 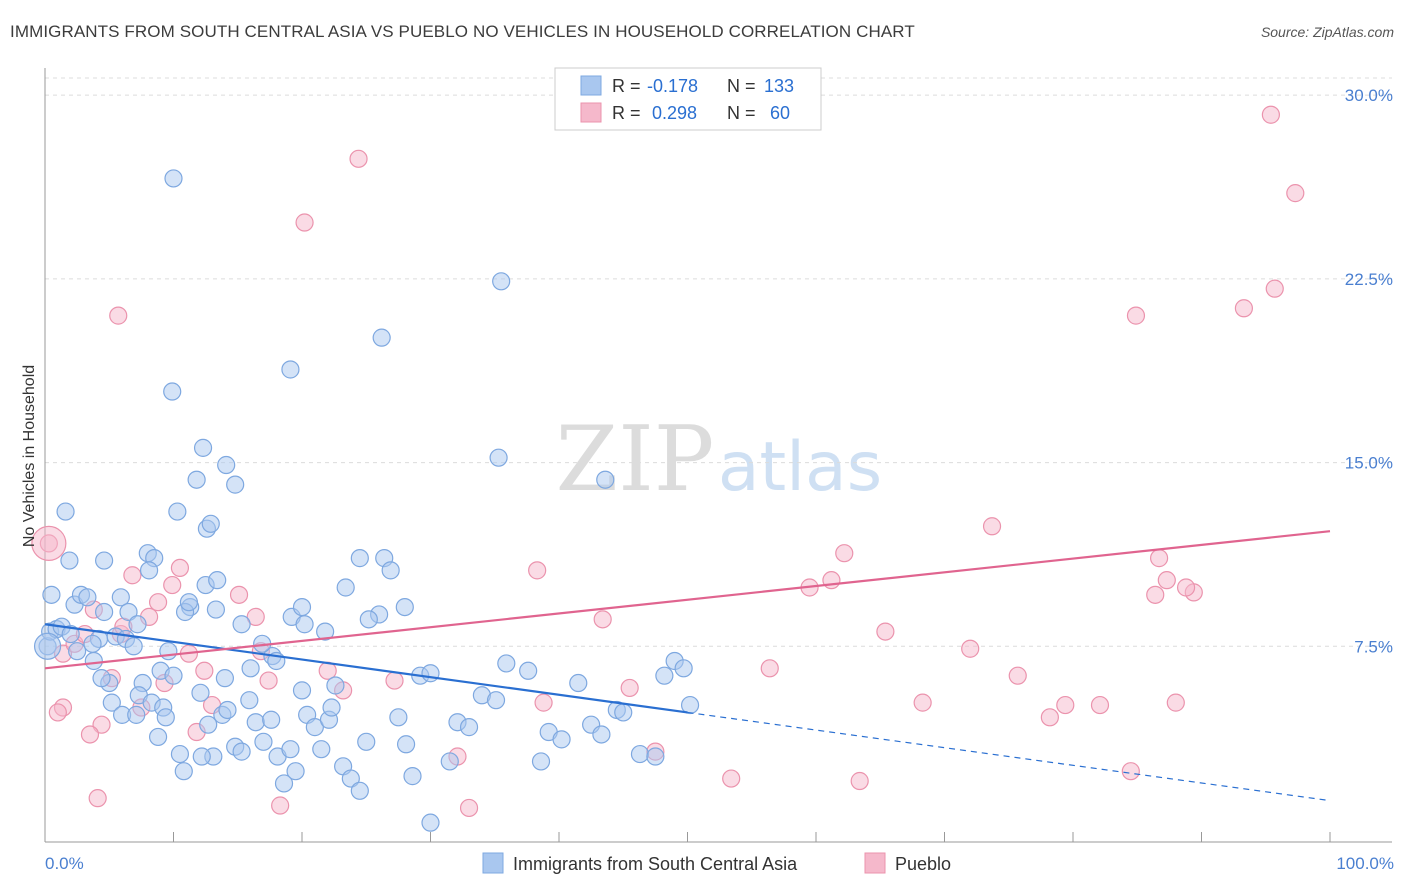 I want to click on stats-legend: R = -0.178 N = 133 R = 0.298 N = 60, so click(x=688, y=99).